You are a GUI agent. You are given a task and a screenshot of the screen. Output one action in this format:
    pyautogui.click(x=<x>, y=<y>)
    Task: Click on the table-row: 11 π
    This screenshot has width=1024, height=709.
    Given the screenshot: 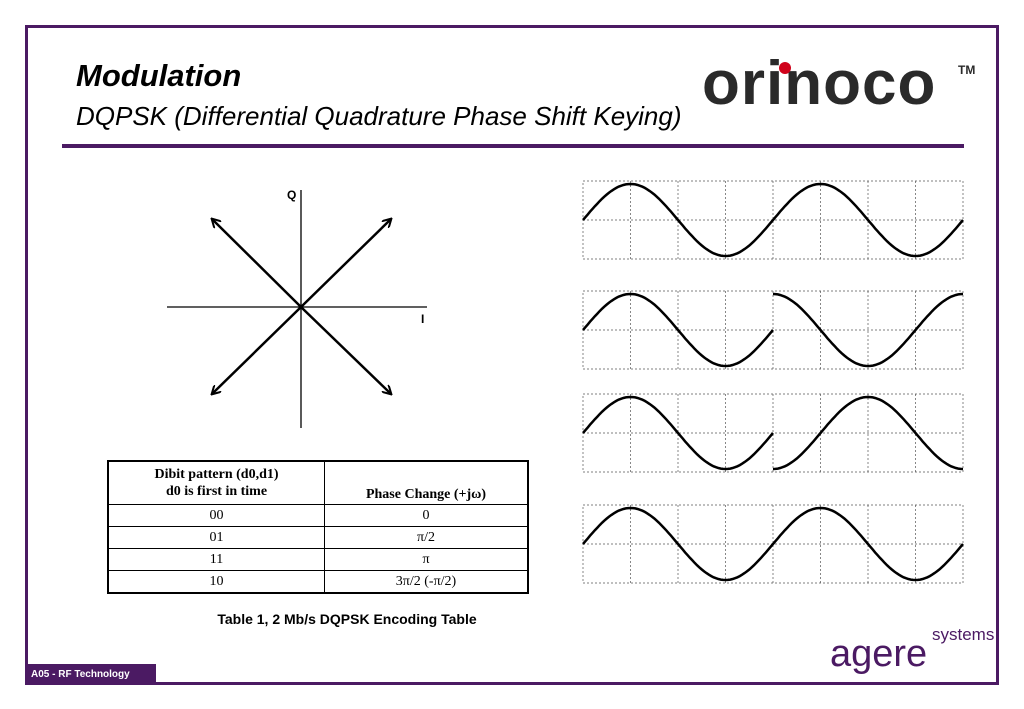 What is the action you would take?
    pyautogui.click(x=318, y=559)
    